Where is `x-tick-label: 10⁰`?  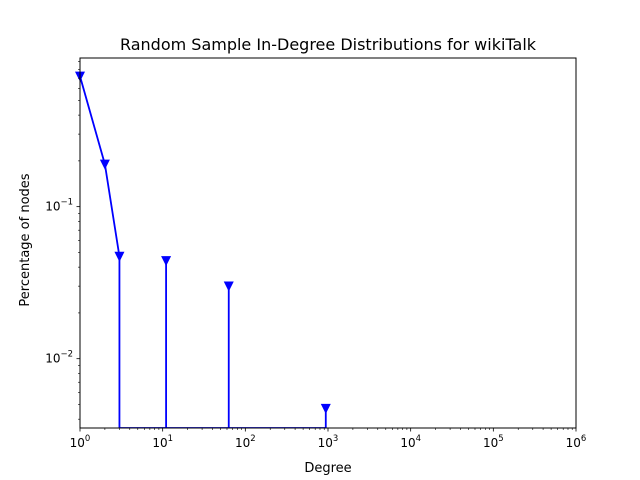
x-tick-label: 10⁰ is located at coordinates (80, 442).